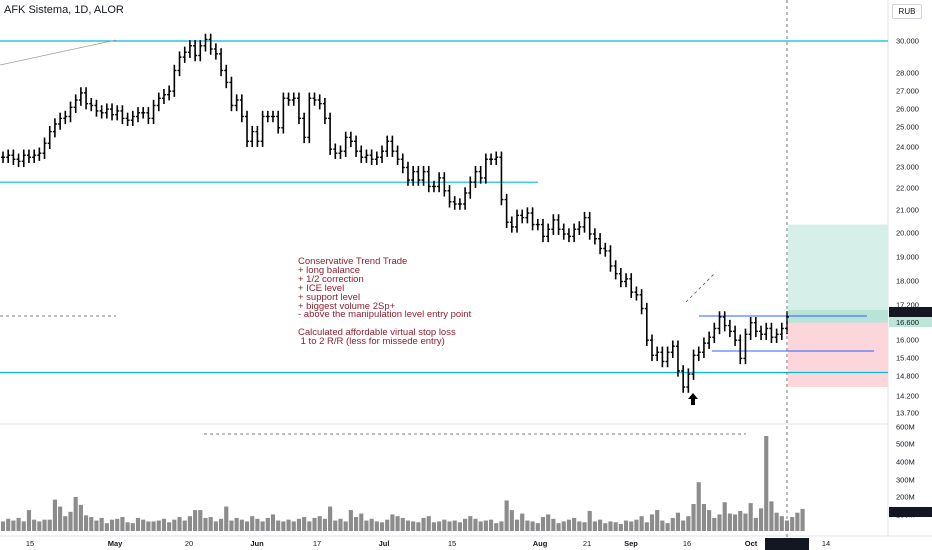 This screenshot has width=932, height=550. Describe the element at coordinates (838, 355) in the screenshot. I see `stop-zone` at that location.